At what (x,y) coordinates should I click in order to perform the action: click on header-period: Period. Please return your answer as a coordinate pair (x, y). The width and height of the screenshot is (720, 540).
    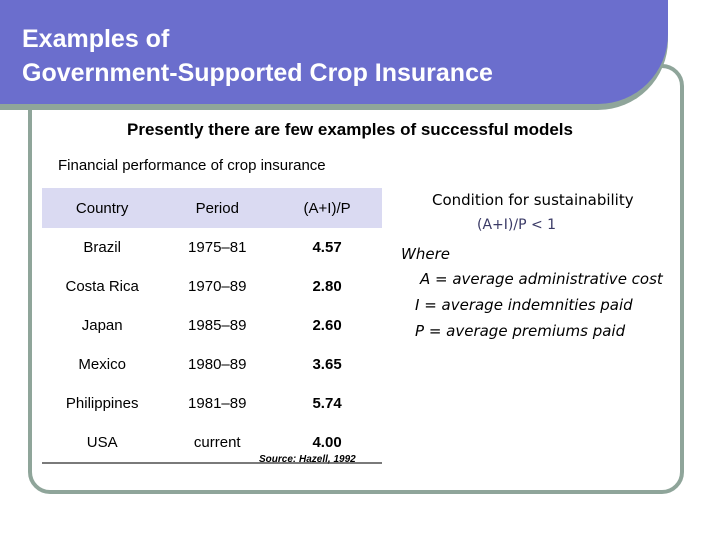
    Looking at the image, I should click on (217, 208).